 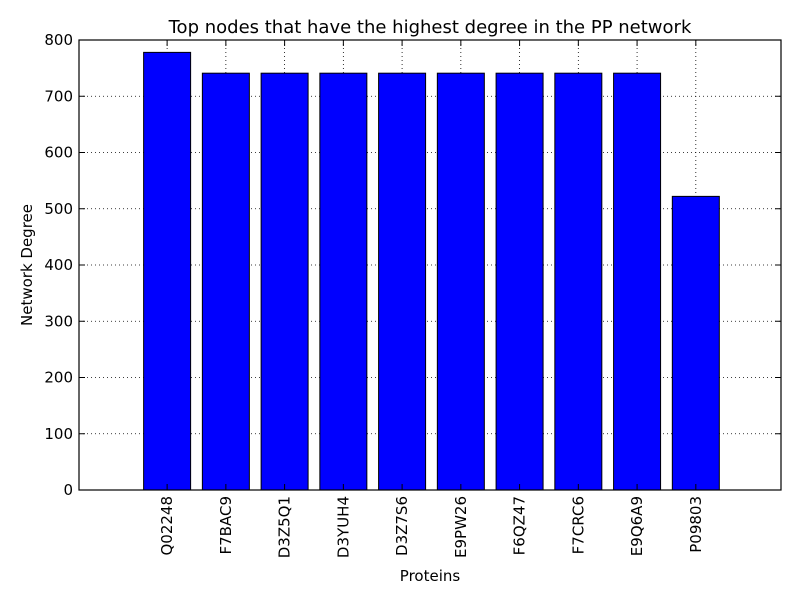 I want to click on x-tick-label: Q02248, so click(x=167, y=526).